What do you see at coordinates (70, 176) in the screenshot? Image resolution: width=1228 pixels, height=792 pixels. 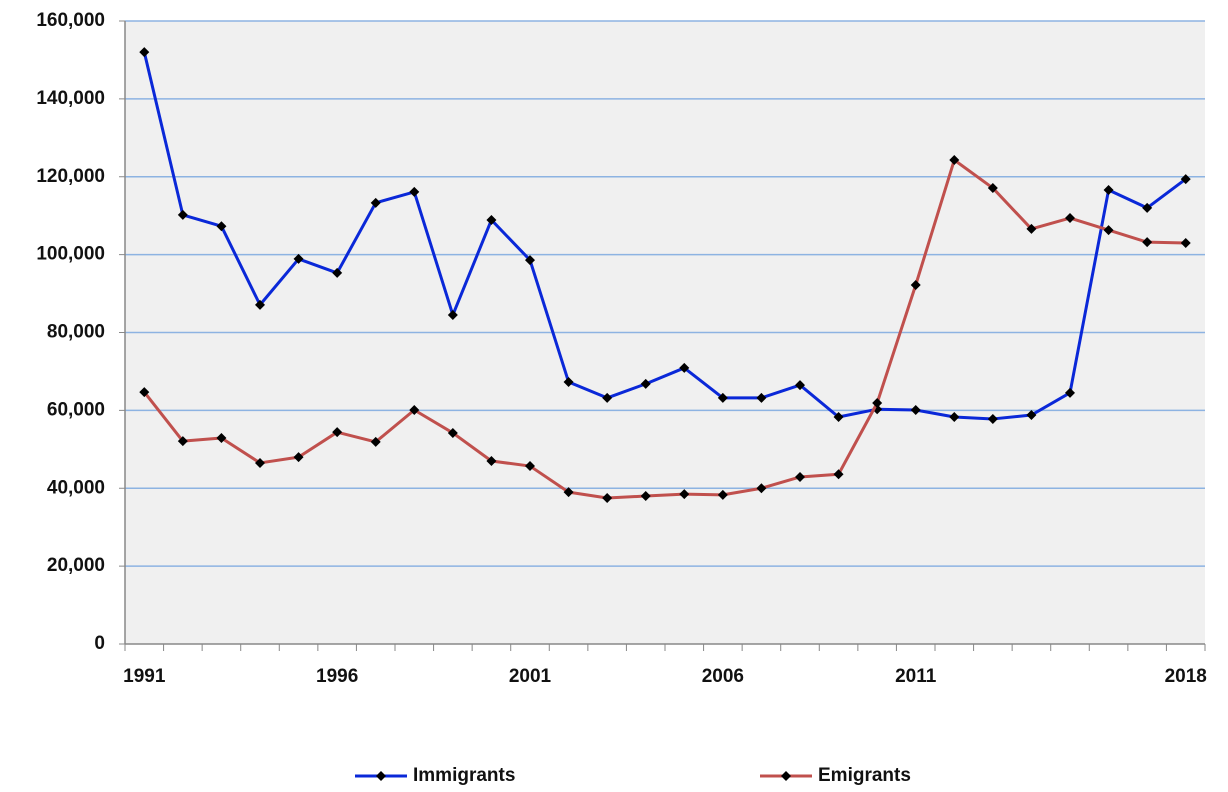 I see `y-tick-label: 120,000` at bounding box center [70, 176].